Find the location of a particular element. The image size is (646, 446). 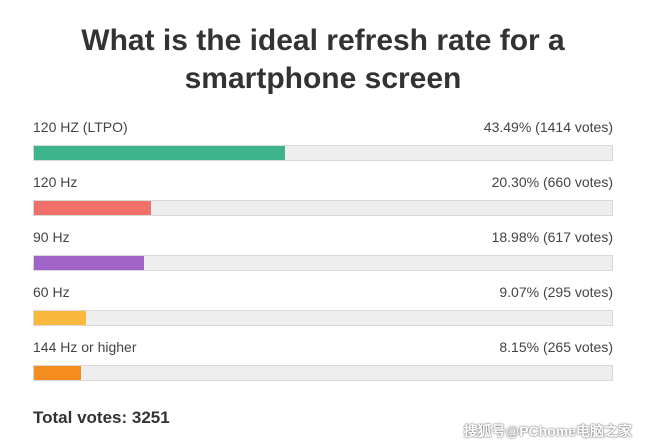

poll-option: 90 Hz 18.98% (617 votes) is located at coordinates (323, 256).